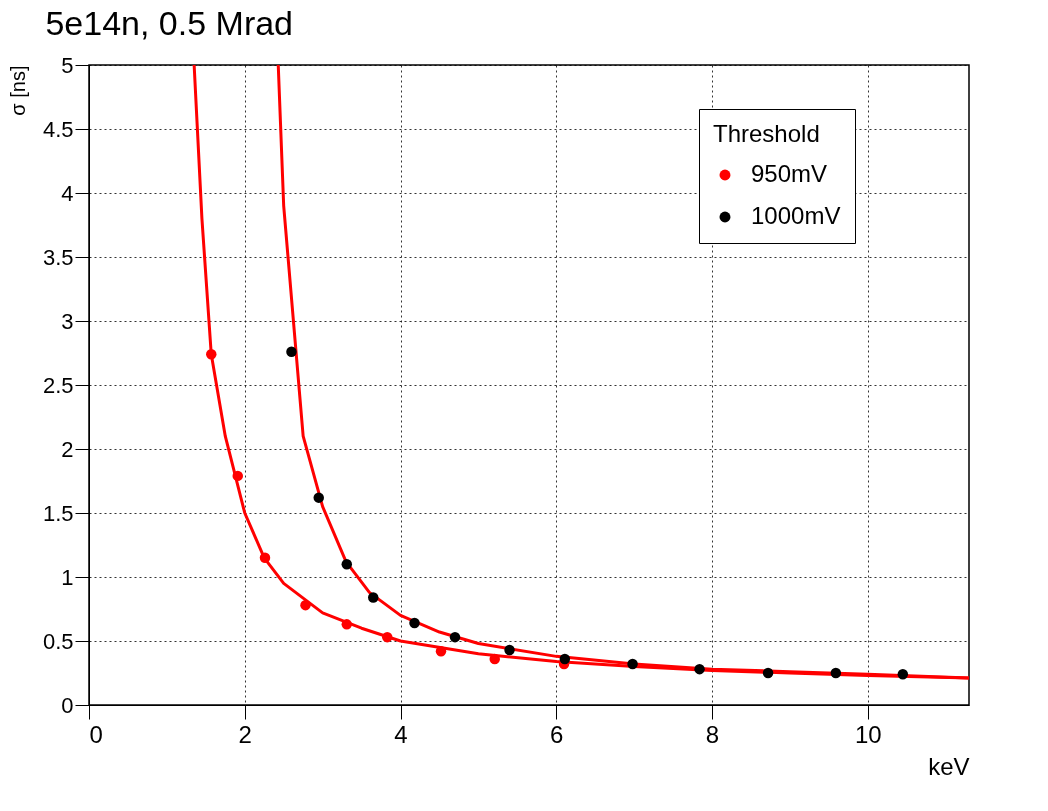 The height and width of the screenshot is (811, 1048). What do you see at coordinates (58, 513) in the screenshot?
I see `y-tick-label: 1.5` at bounding box center [58, 513].